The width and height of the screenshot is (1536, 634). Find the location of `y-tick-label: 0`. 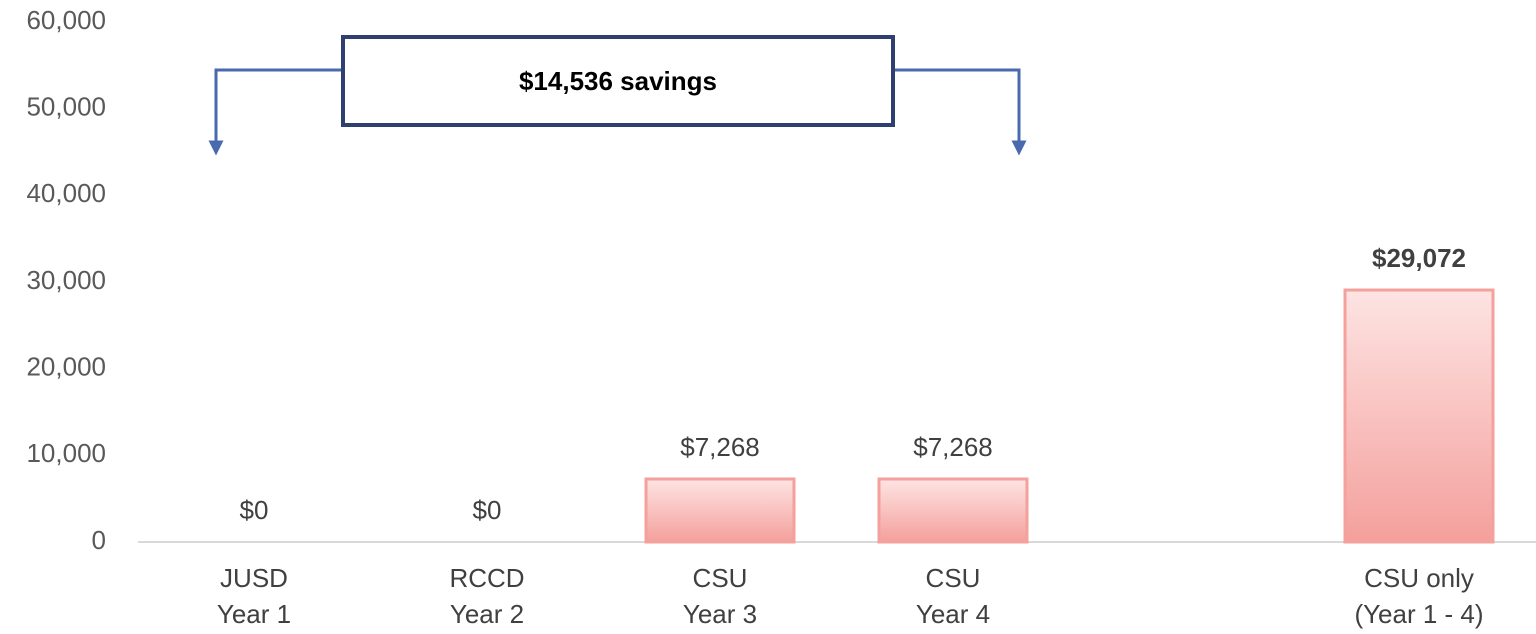

y-tick-label: 0 is located at coordinates (99, 540).